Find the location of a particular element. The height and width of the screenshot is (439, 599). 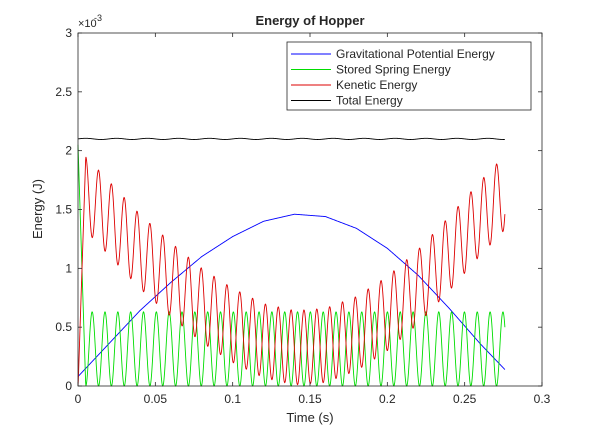

y-tick-label: 1.5 is located at coordinates (63, 210).